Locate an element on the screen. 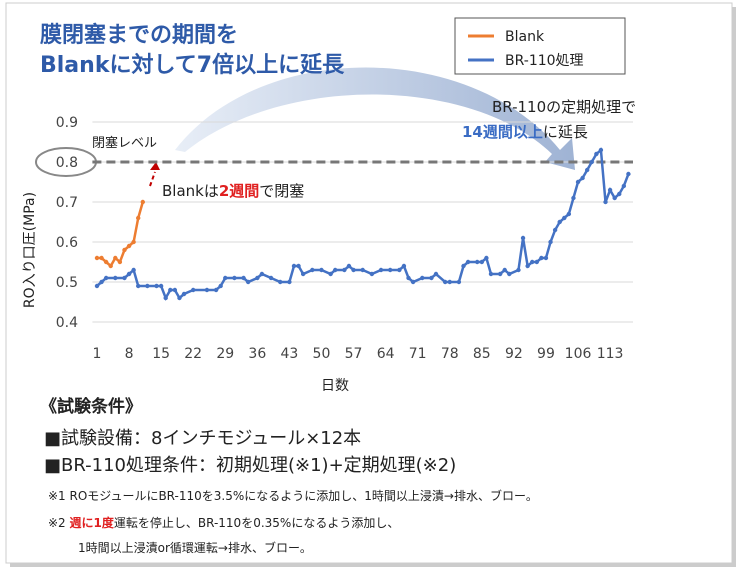 The image size is (748, 578). y-tick-label: 0.8 is located at coordinates (67, 163).